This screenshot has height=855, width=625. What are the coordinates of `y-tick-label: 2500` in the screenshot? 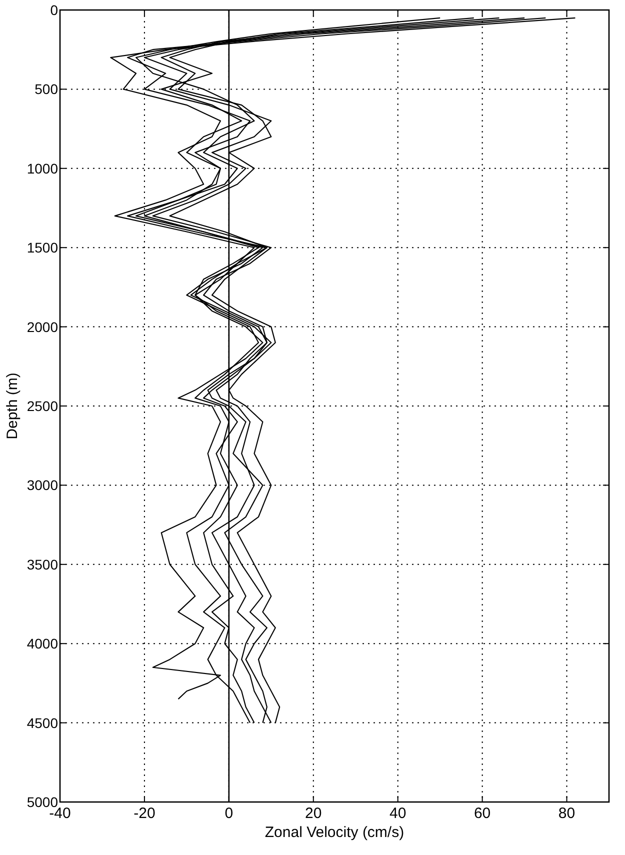 It's located at (42, 406).